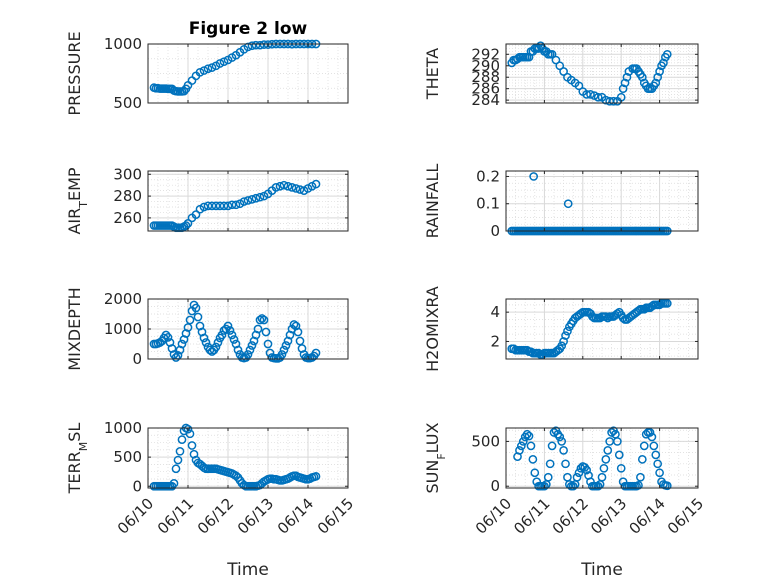  What do you see at coordinates (207, 329) in the screenshot?
I see `subplot-mixdepth: 0 1000 2000 MIXDEPTH` at bounding box center [207, 329].